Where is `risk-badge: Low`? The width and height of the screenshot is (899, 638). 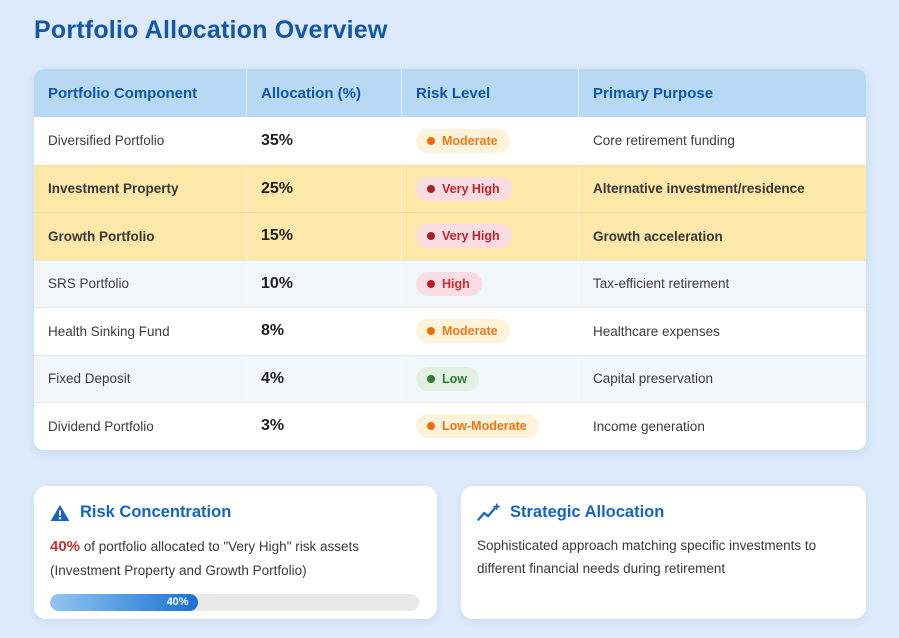
risk-badge: Low is located at coordinates (447, 378).